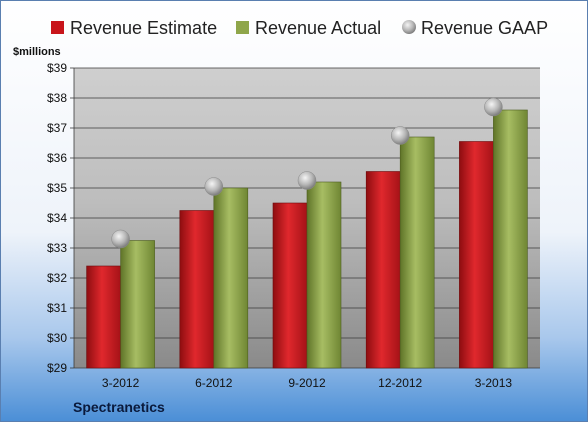 The image size is (588, 422). What do you see at coordinates (119, 407) in the screenshot?
I see `company-name: Spectranetics` at bounding box center [119, 407].